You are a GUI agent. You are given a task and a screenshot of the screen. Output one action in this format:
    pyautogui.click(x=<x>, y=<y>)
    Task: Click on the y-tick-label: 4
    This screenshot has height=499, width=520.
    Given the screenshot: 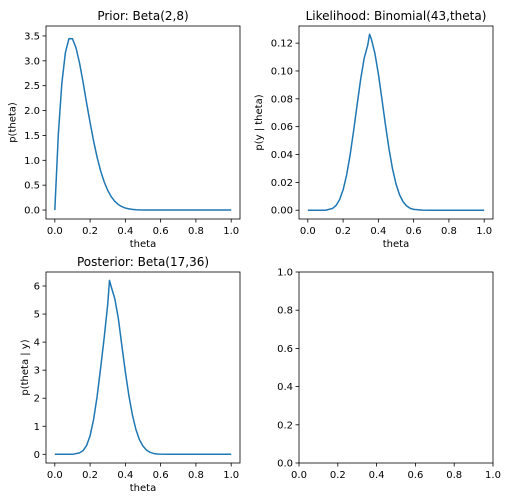 What is the action you would take?
    pyautogui.click(x=37, y=343)
    